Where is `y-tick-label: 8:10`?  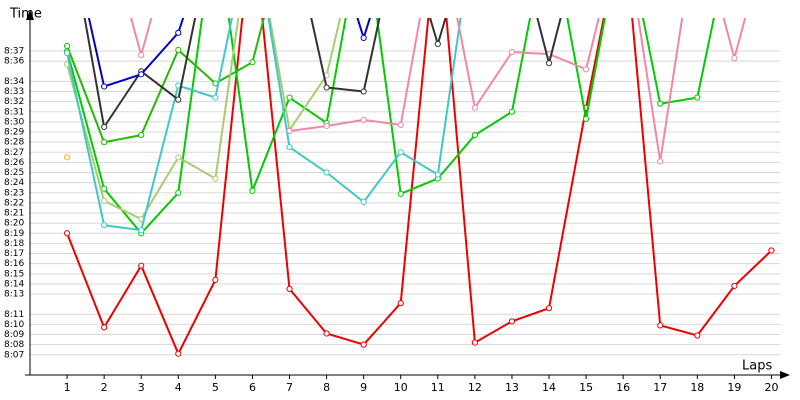 y-tick-label: 8:10 is located at coordinates (14, 325).